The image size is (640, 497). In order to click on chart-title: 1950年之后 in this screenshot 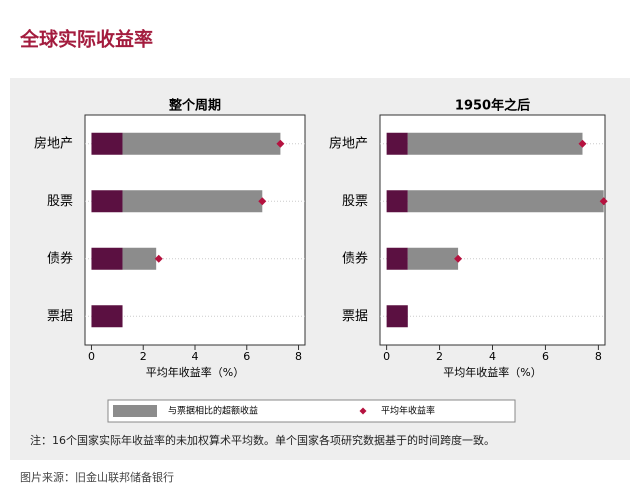, I will do `click(492, 106)`.